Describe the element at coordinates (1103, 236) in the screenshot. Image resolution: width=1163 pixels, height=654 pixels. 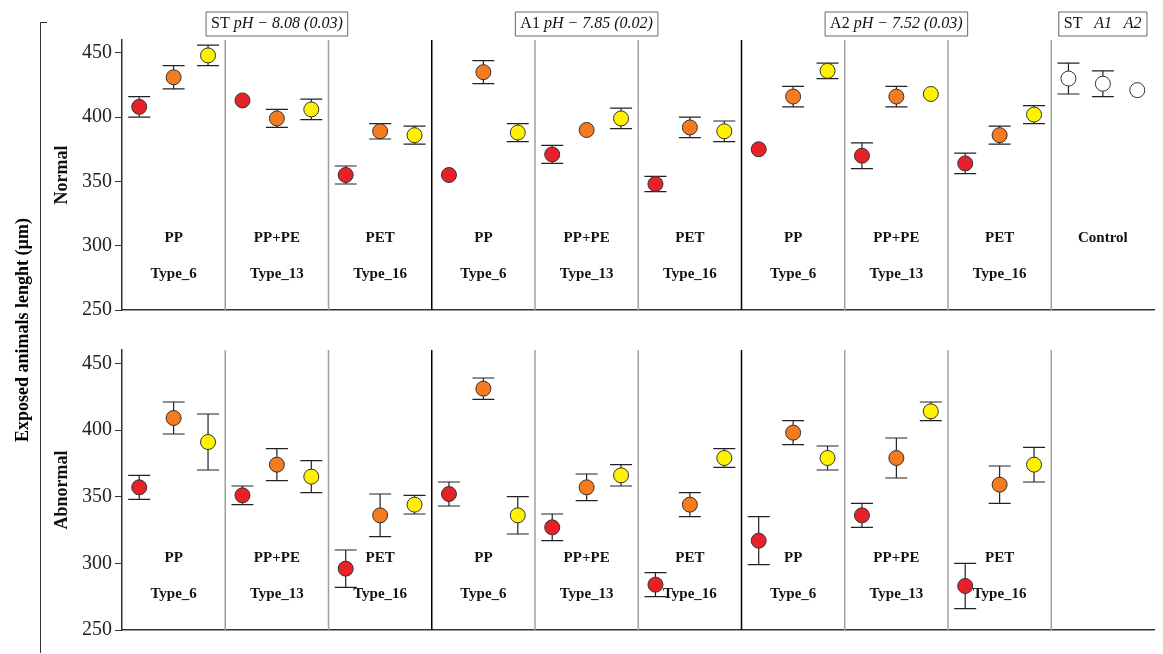
I see `category-label: Control` at that location.